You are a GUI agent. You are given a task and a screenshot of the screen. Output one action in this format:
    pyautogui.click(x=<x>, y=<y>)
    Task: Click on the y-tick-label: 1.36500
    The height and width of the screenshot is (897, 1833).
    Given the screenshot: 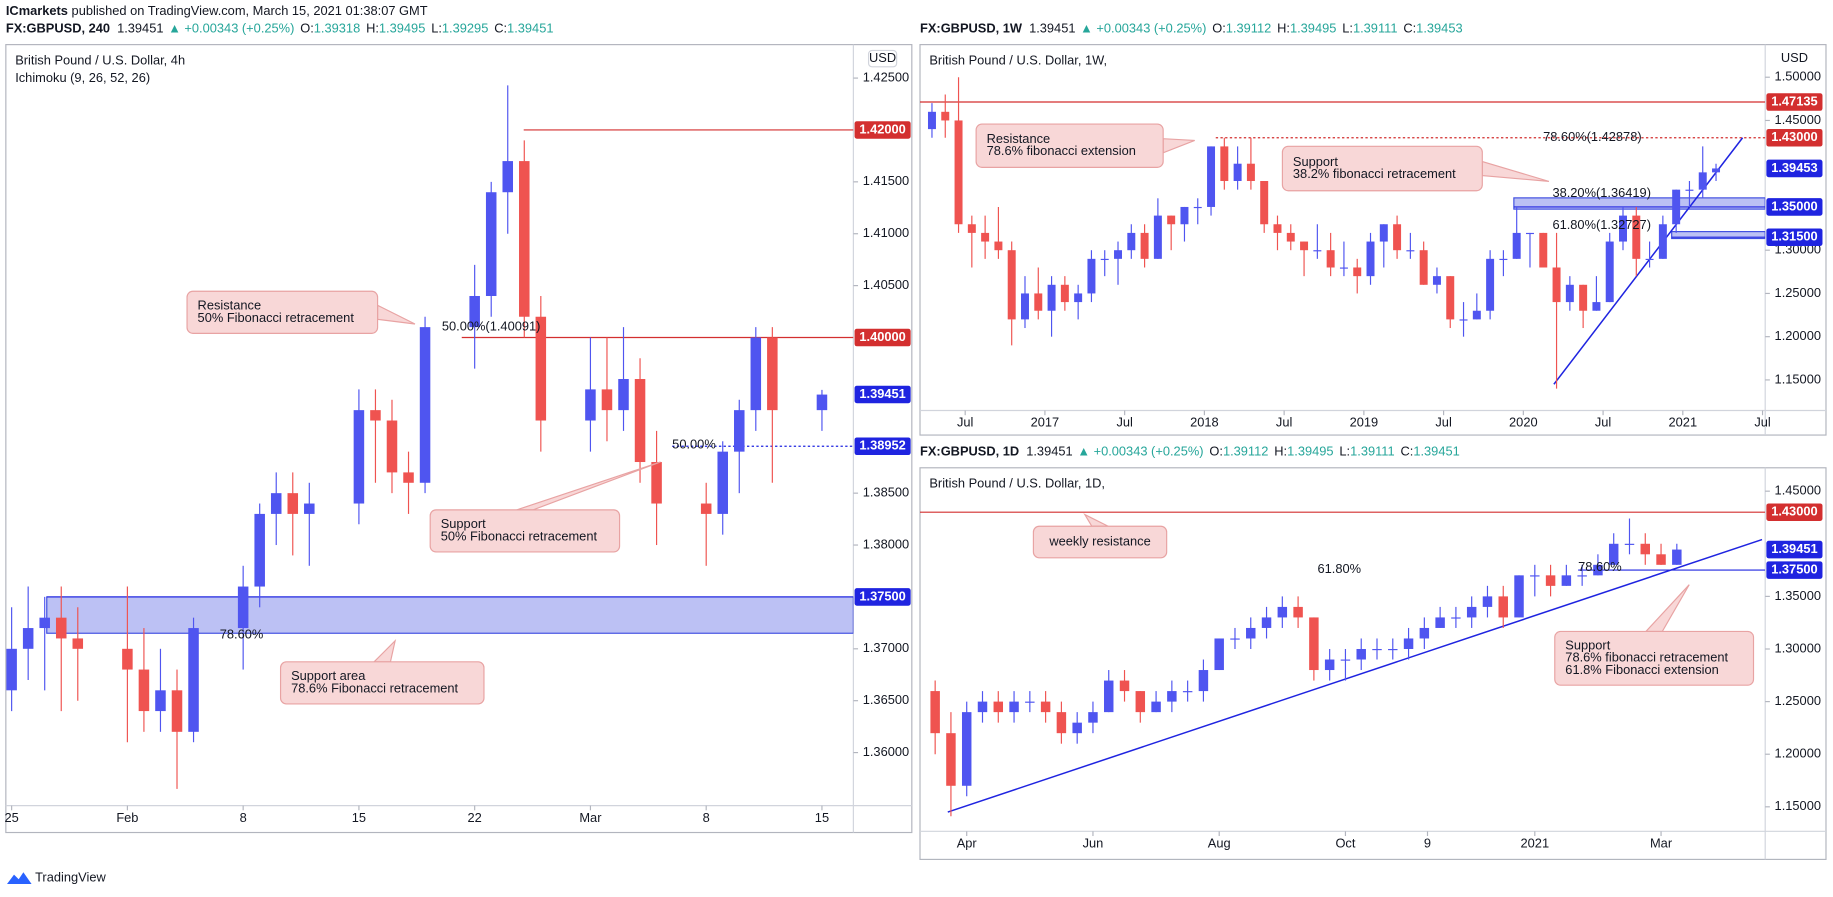 What is the action you would take?
    pyautogui.click(x=886, y=699)
    